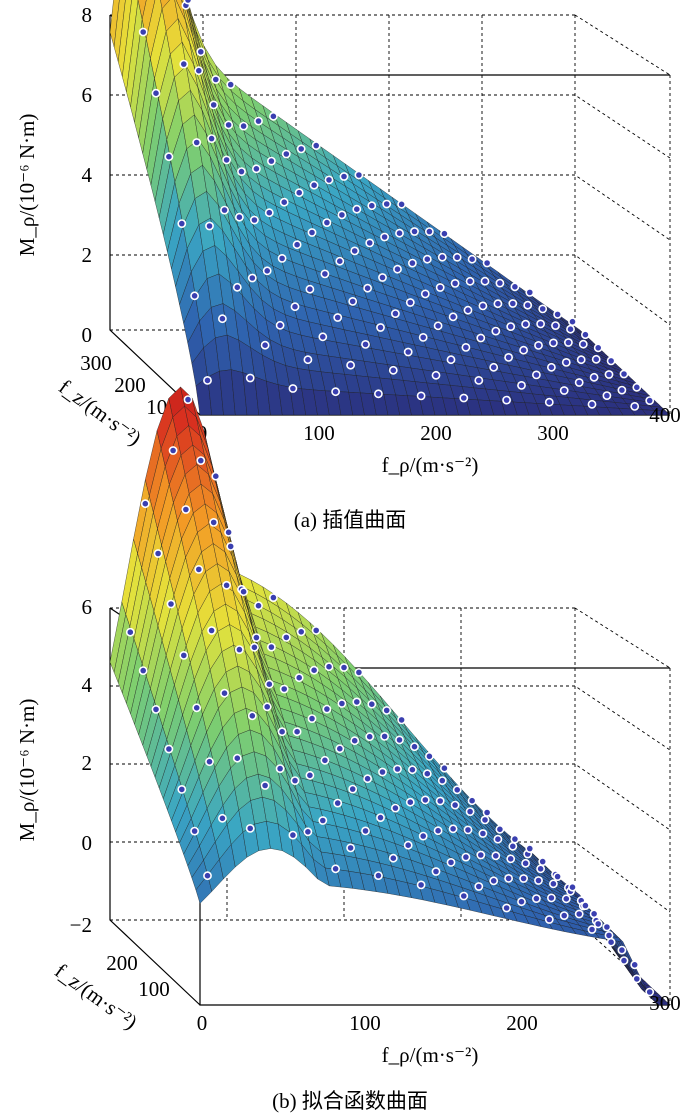 This screenshot has width=700, height=1120. Describe the element at coordinates (27, 770) in the screenshot. I see `z-axis-label-b: M_ρ/(10⁻⁶ N·m)` at that location.